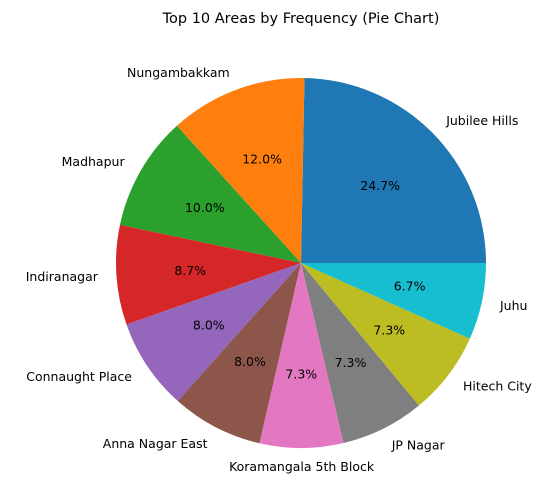 This screenshot has width=553, height=504. I want to click on percent-label-juhu: 6.7%, so click(410, 286).